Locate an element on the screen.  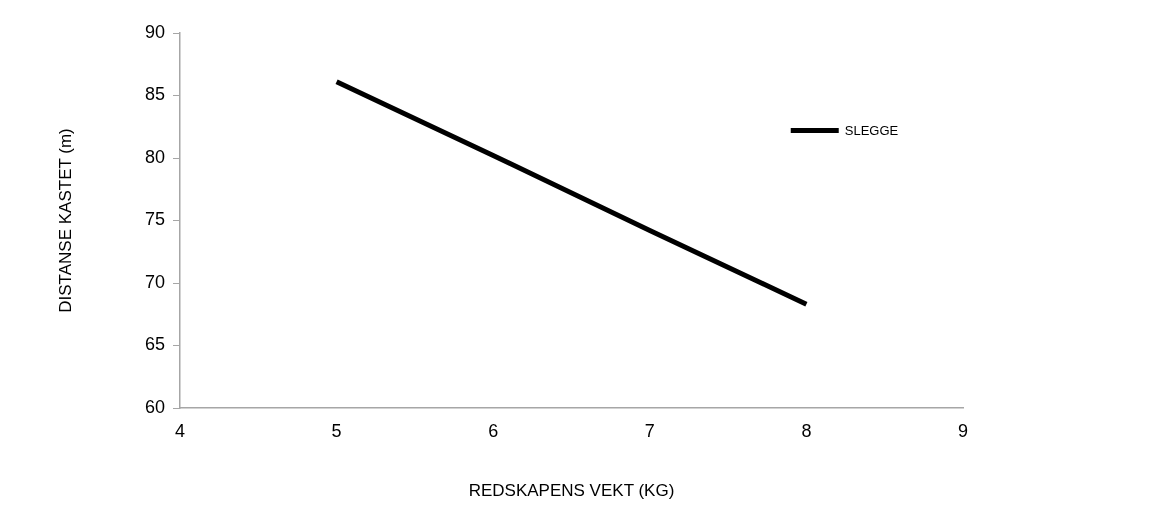
x-axis-title: REDSKAPENS VEKT (KG) is located at coordinates (571, 491).